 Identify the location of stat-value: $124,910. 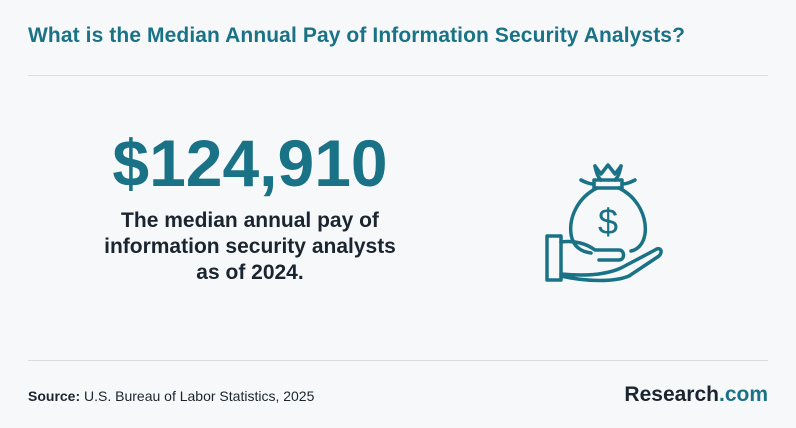
(250, 163).